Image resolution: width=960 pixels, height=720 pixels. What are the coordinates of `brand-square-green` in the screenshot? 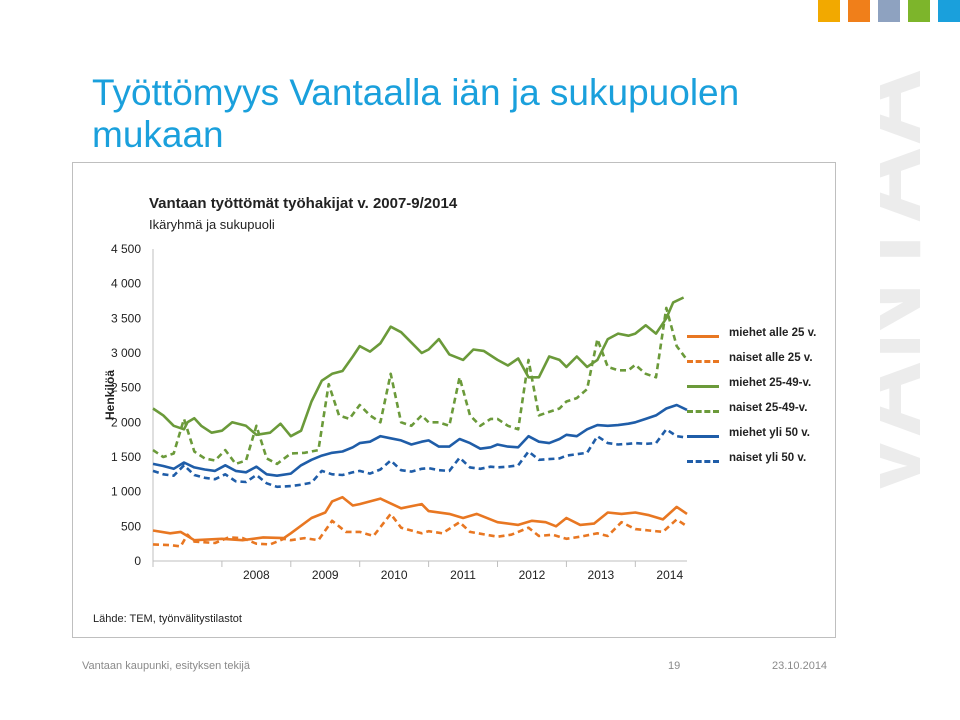 It's located at (919, 11).